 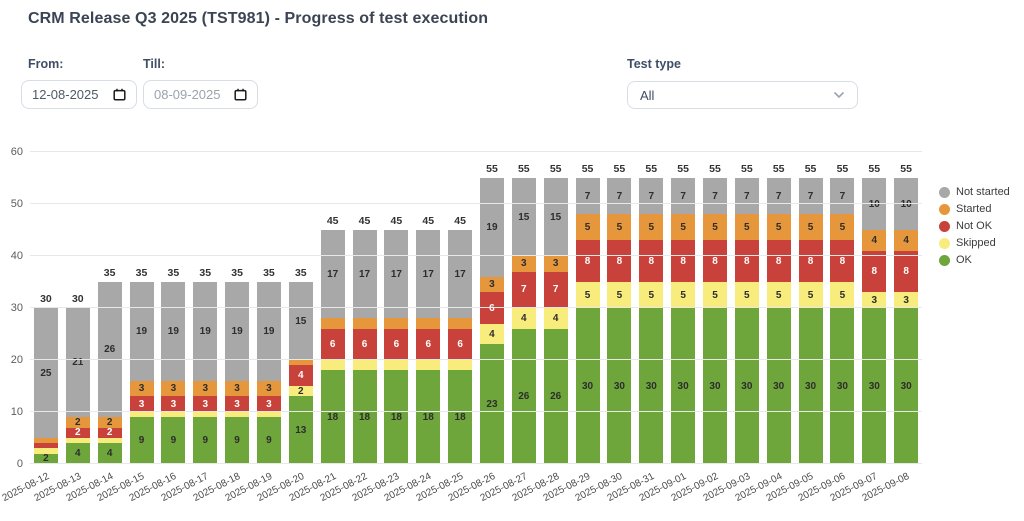 I want to click on segment-not-started: 17, so click(x=332, y=274).